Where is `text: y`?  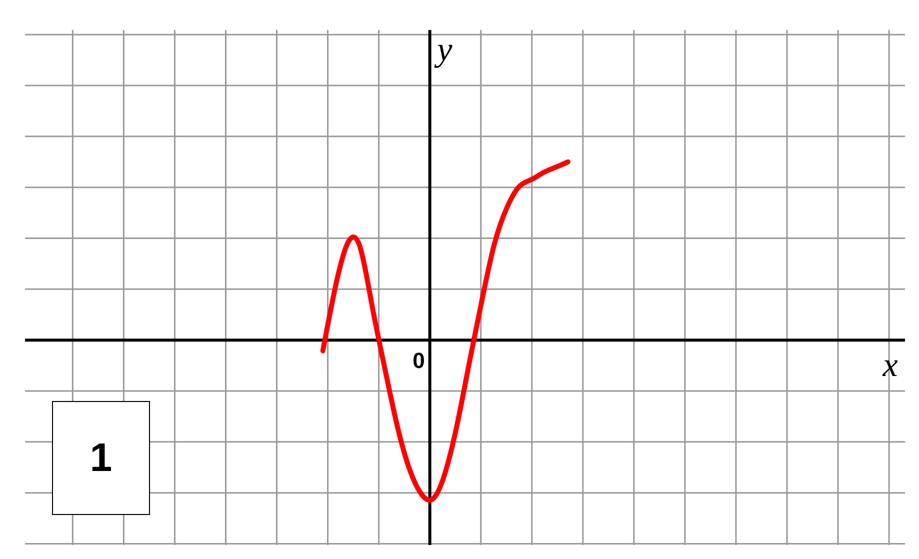
text: y is located at coordinates (444, 50).